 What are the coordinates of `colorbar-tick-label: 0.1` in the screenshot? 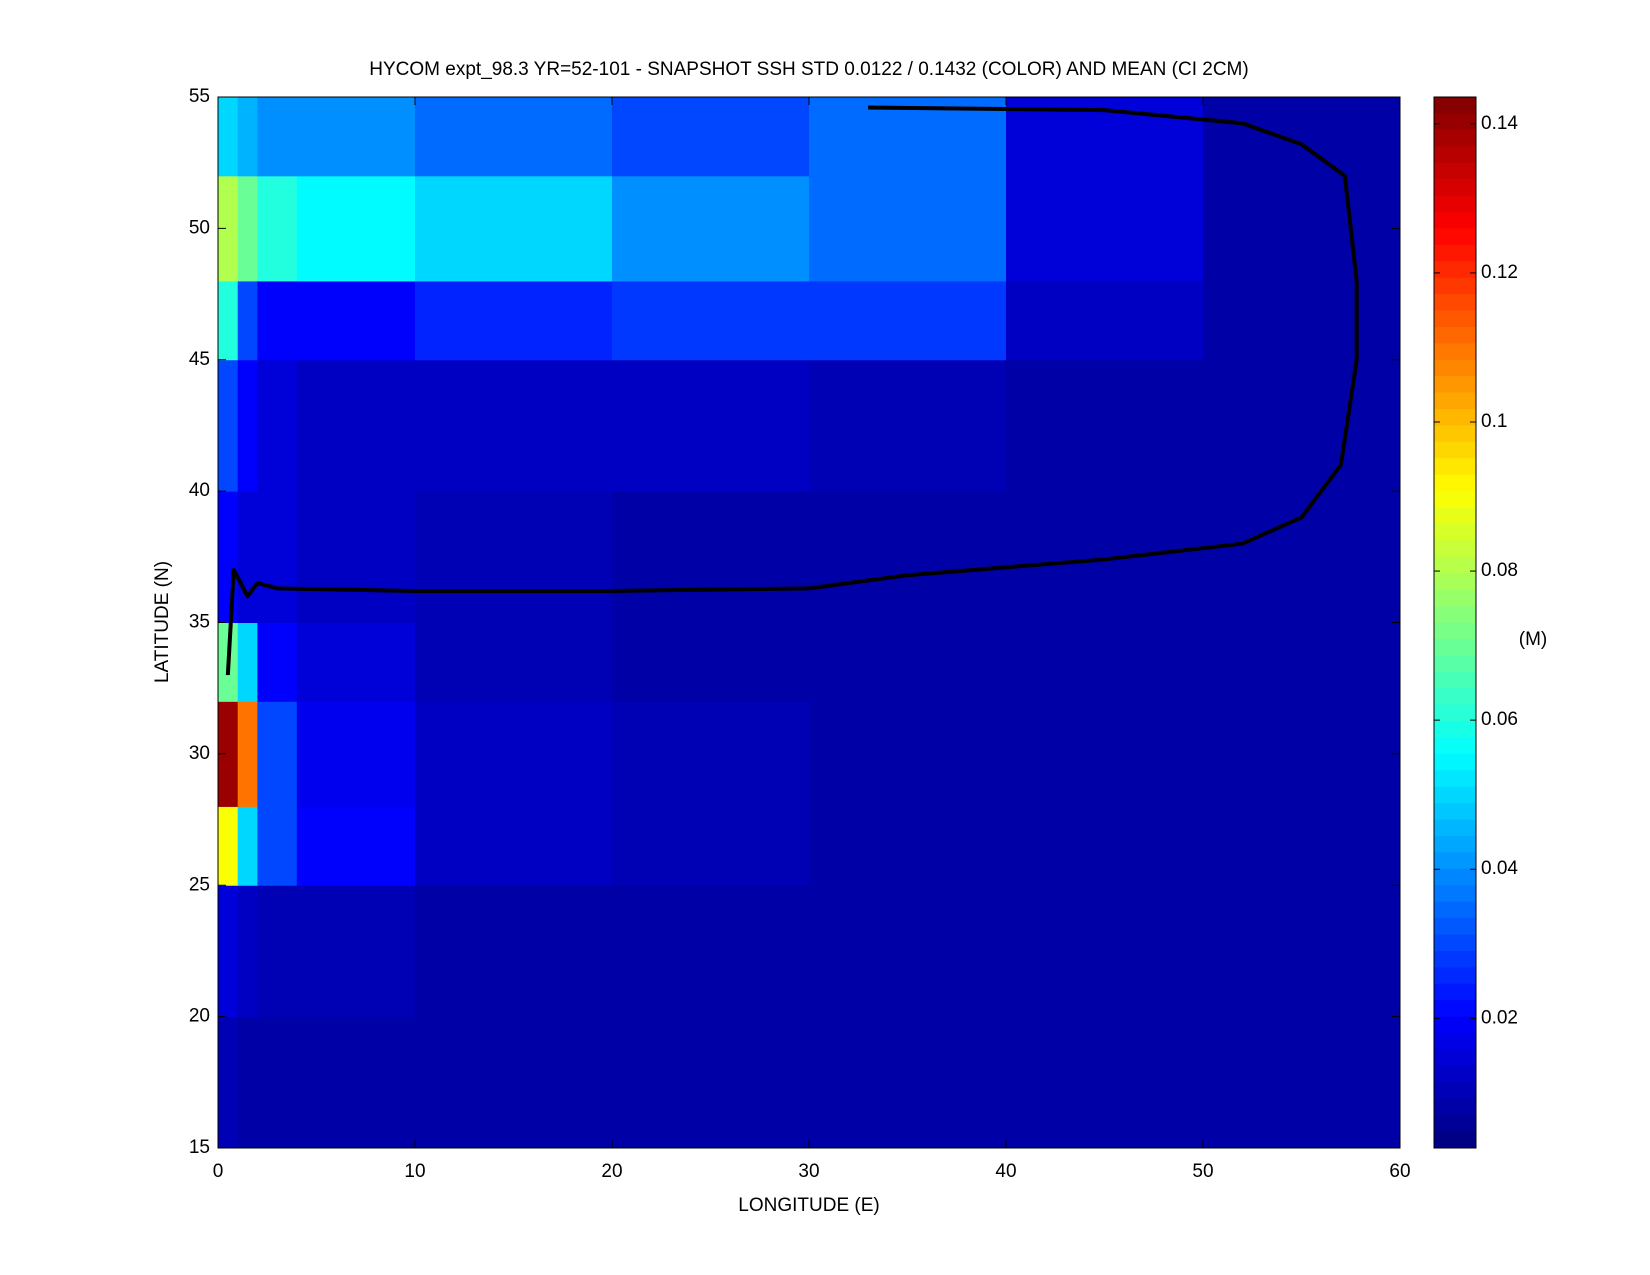 It's located at (1494, 421).